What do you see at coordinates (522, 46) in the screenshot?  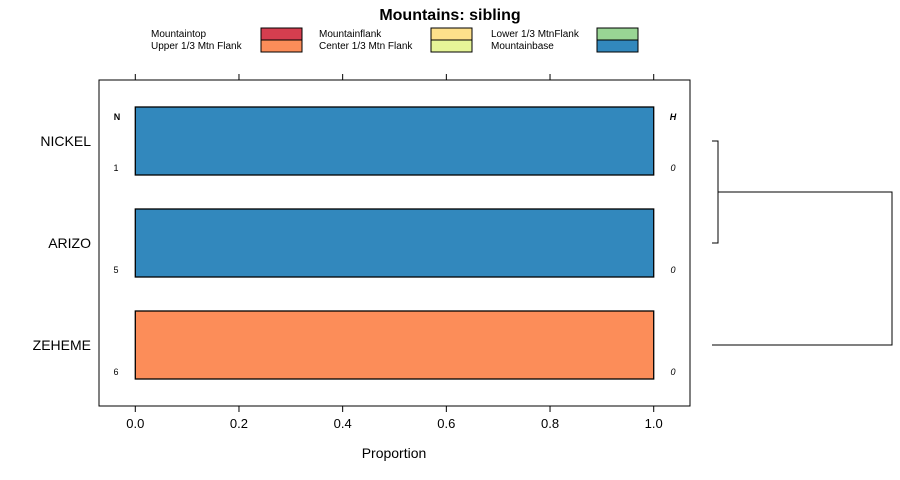 I see `legend-label-mountainbase: Mountainbase` at bounding box center [522, 46].